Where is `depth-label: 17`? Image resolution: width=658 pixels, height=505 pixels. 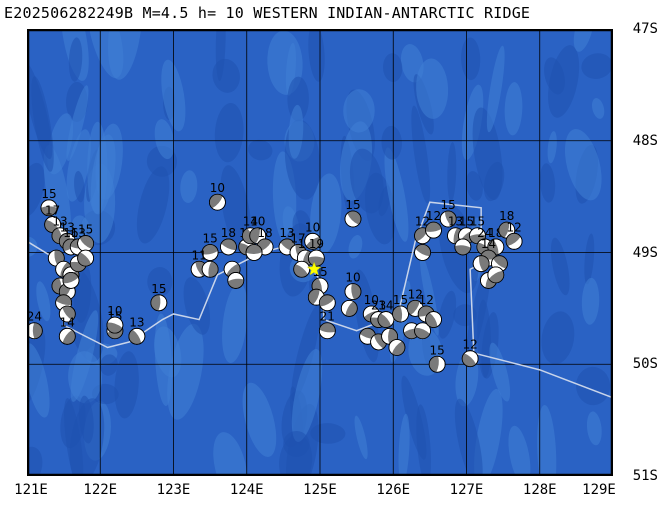 depth-label: 17 is located at coordinates (297, 239).